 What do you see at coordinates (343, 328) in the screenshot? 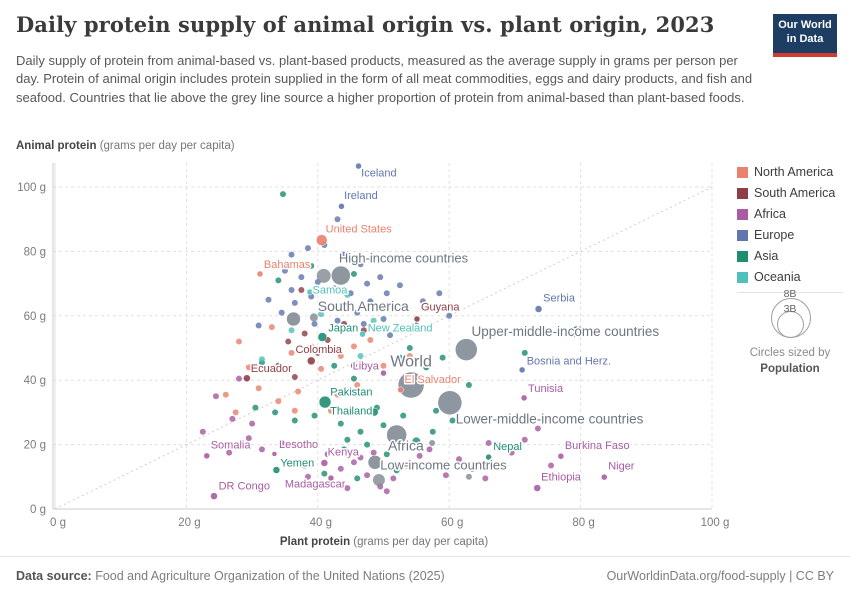
I see `country-label-japan: Japan` at bounding box center [343, 328].